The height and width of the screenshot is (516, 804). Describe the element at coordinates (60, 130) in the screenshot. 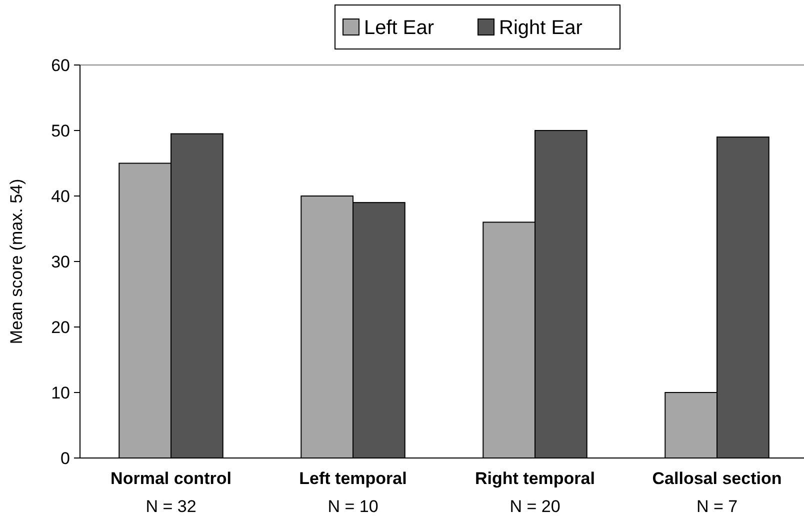

I see `y-tick-label: 50` at that location.